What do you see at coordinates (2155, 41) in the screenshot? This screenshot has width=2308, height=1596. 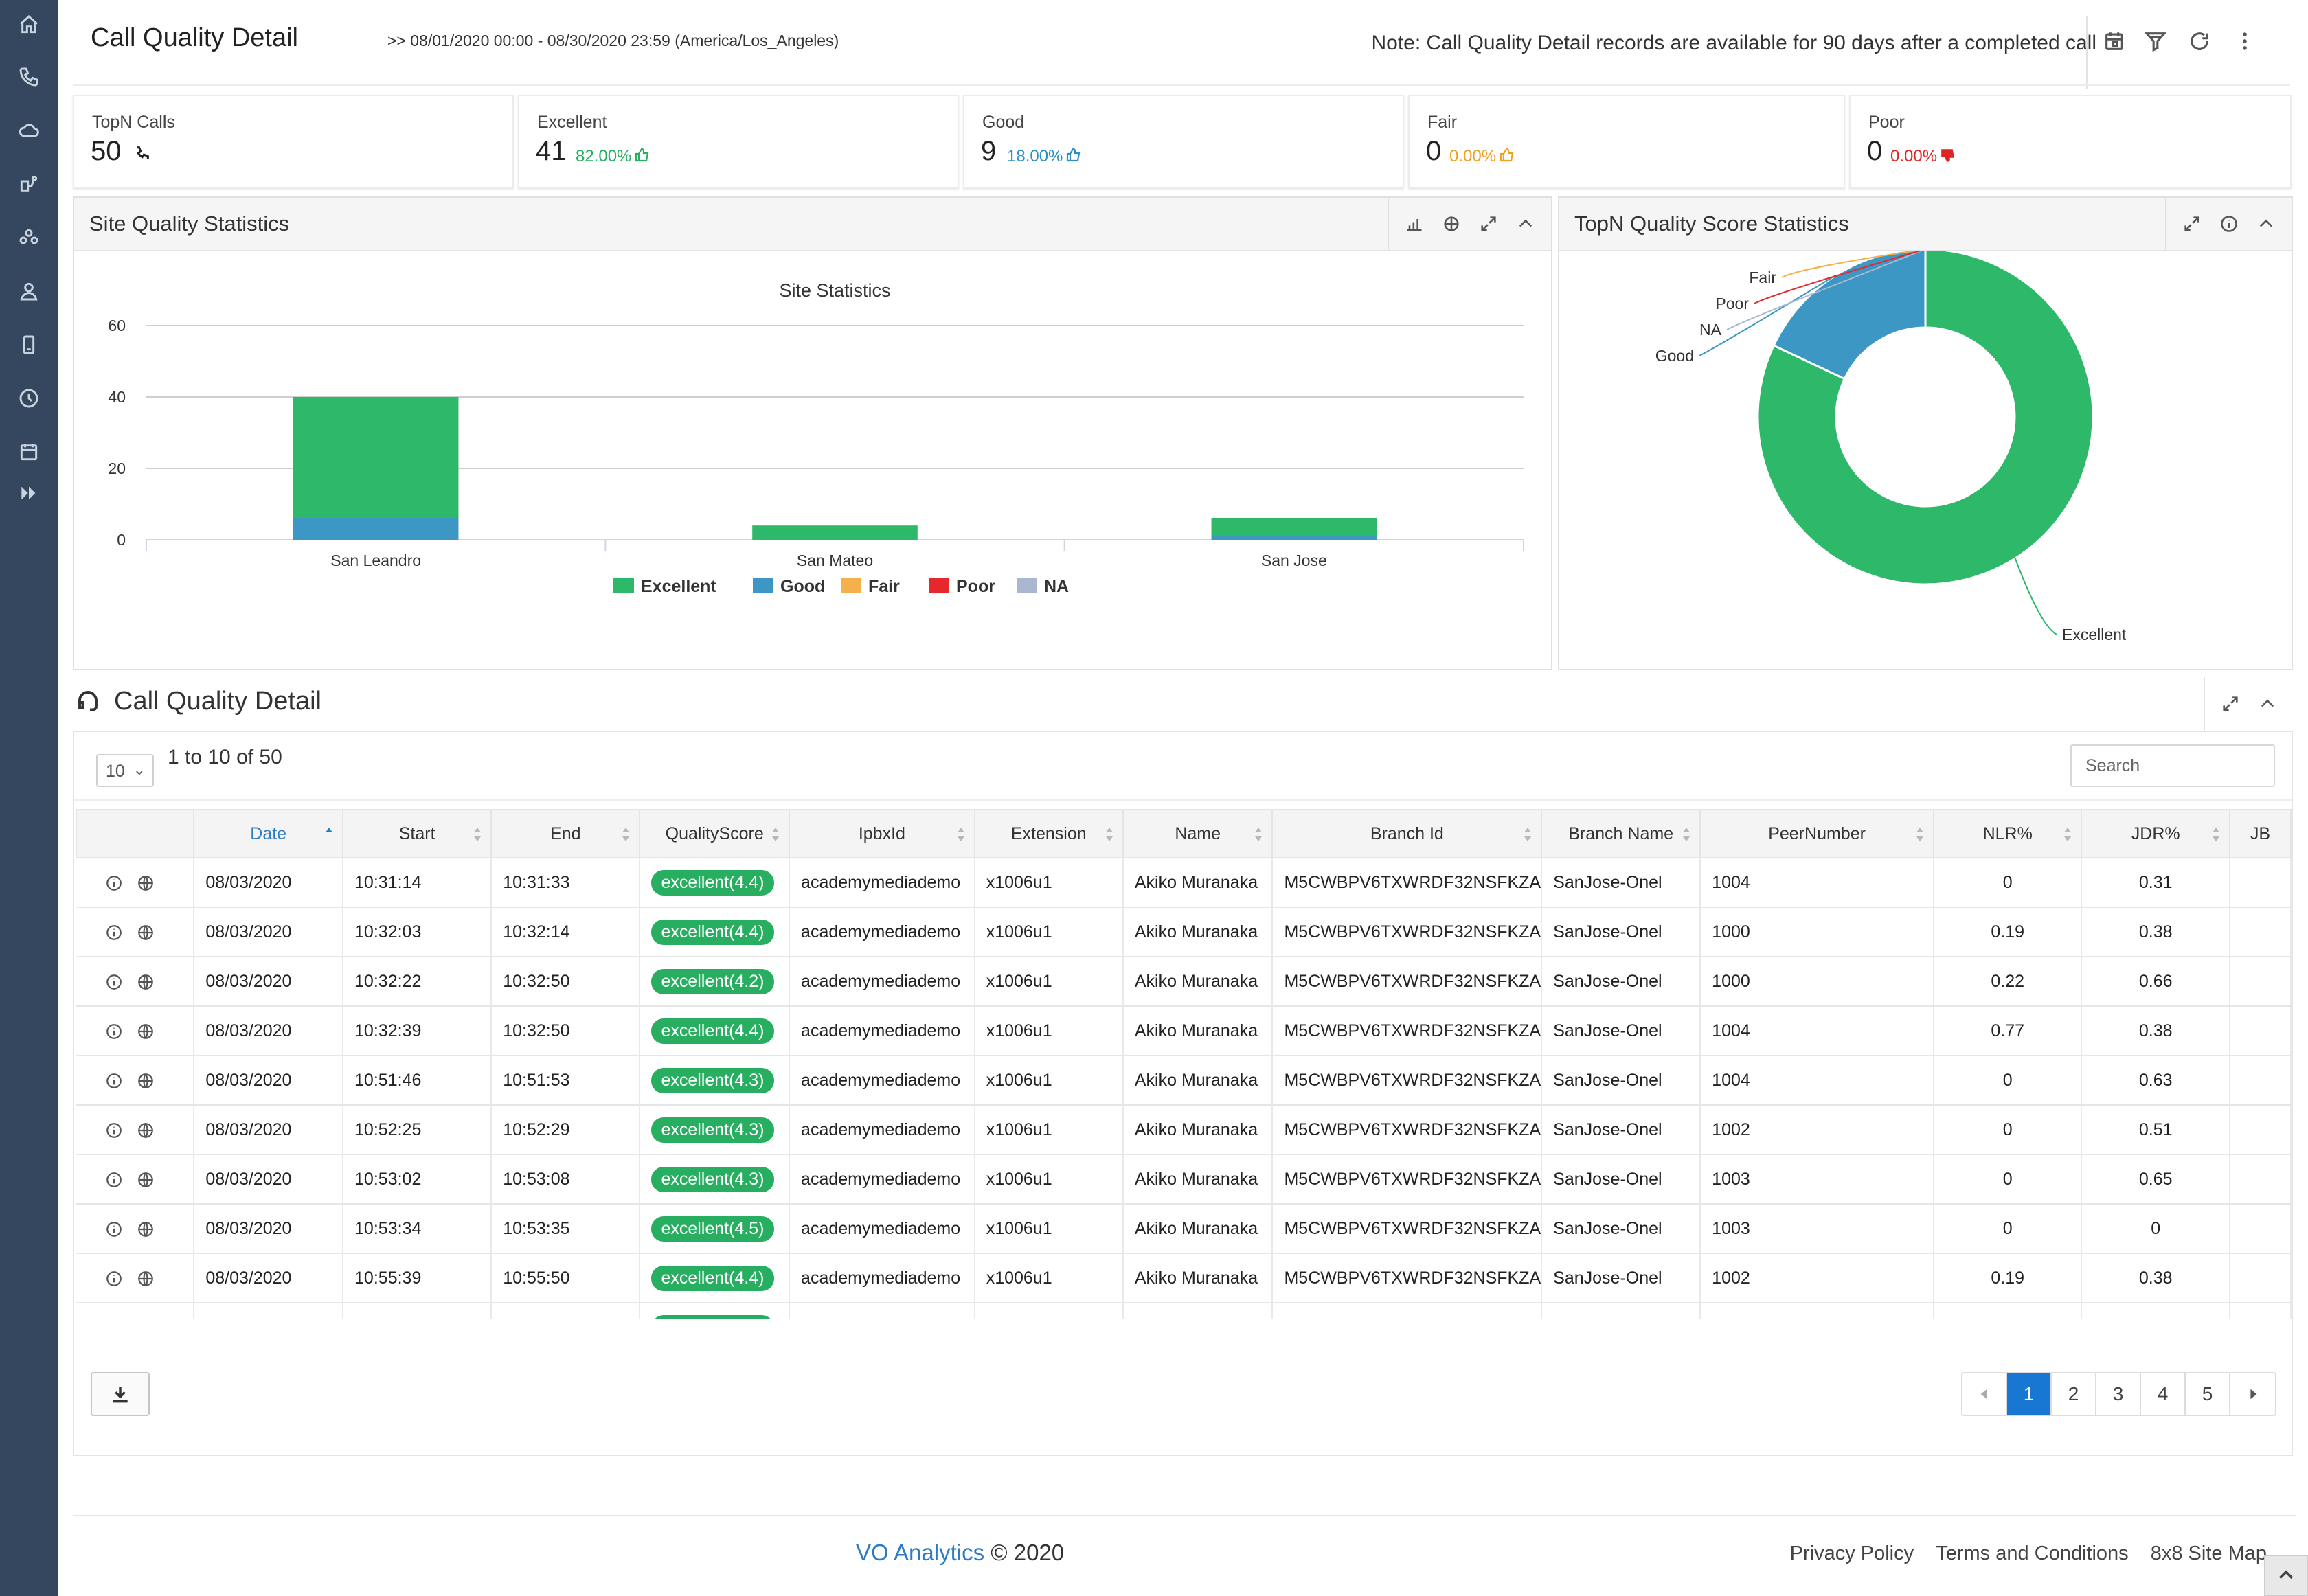 I see `filter-icon` at bounding box center [2155, 41].